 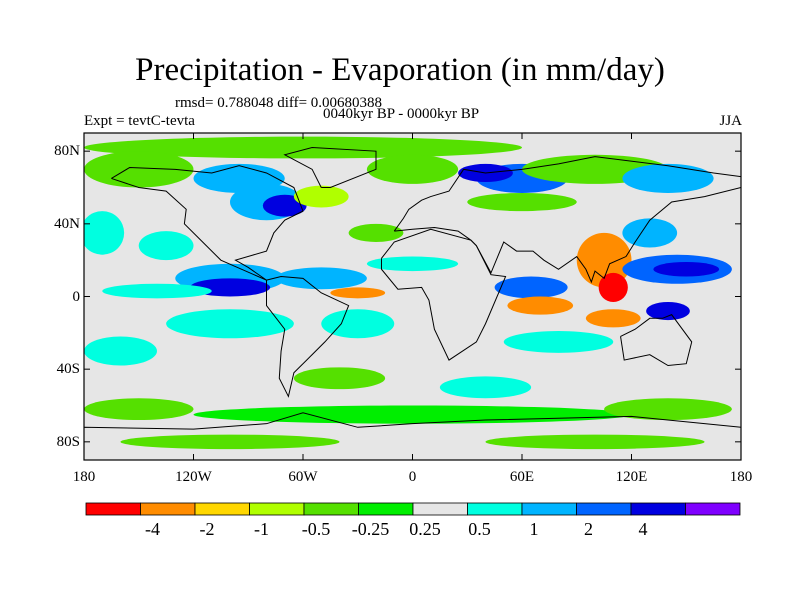 What do you see at coordinates (261, 529) in the screenshot?
I see `colorbar-label: -1` at bounding box center [261, 529].